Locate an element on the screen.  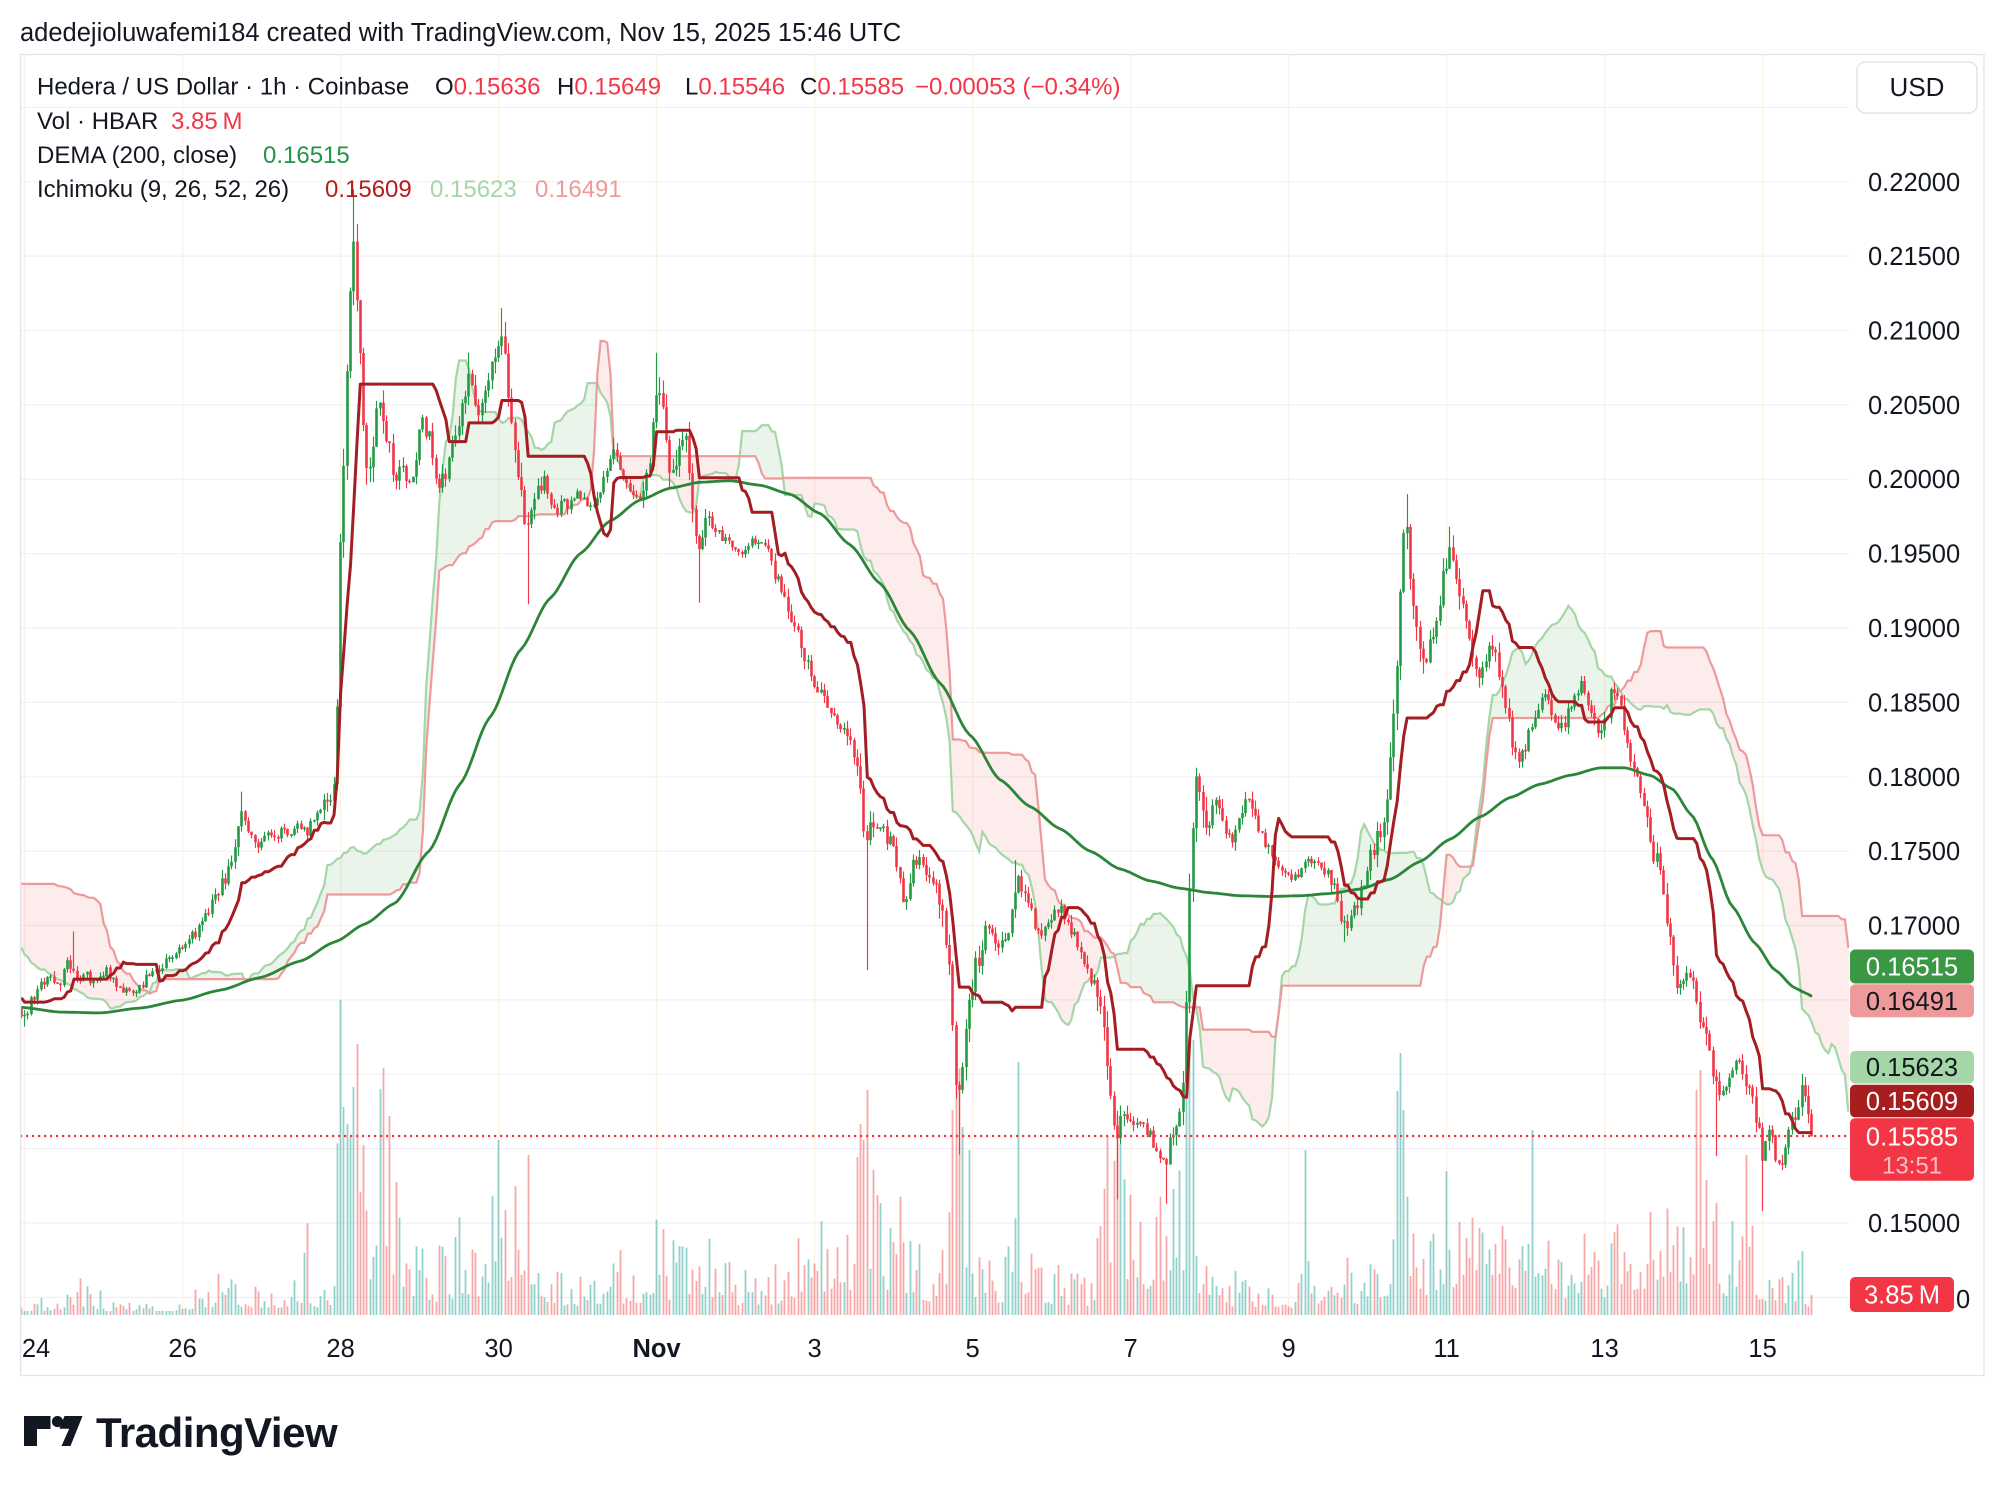
svg-text: 15 is located at coordinates (1762, 1349).